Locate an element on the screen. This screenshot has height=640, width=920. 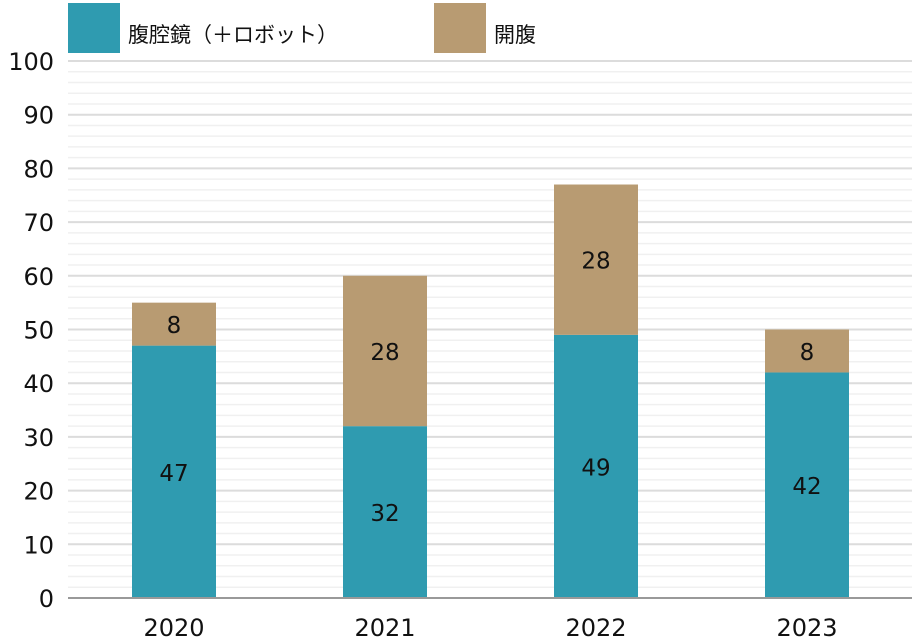
bar-open-2022 is located at coordinates (596, 259).